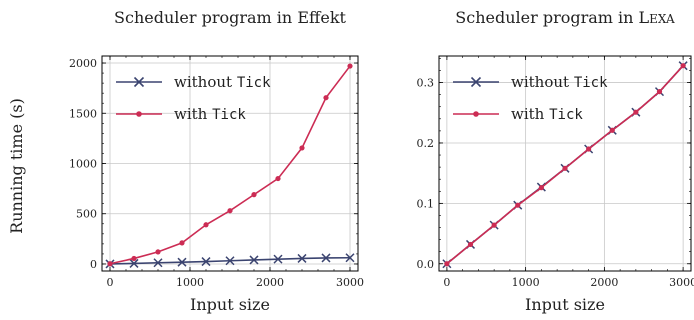  What do you see at coordinates (230, 17) in the screenshot?
I see `chart-title: Scheduler program in Effekt` at bounding box center [230, 17].